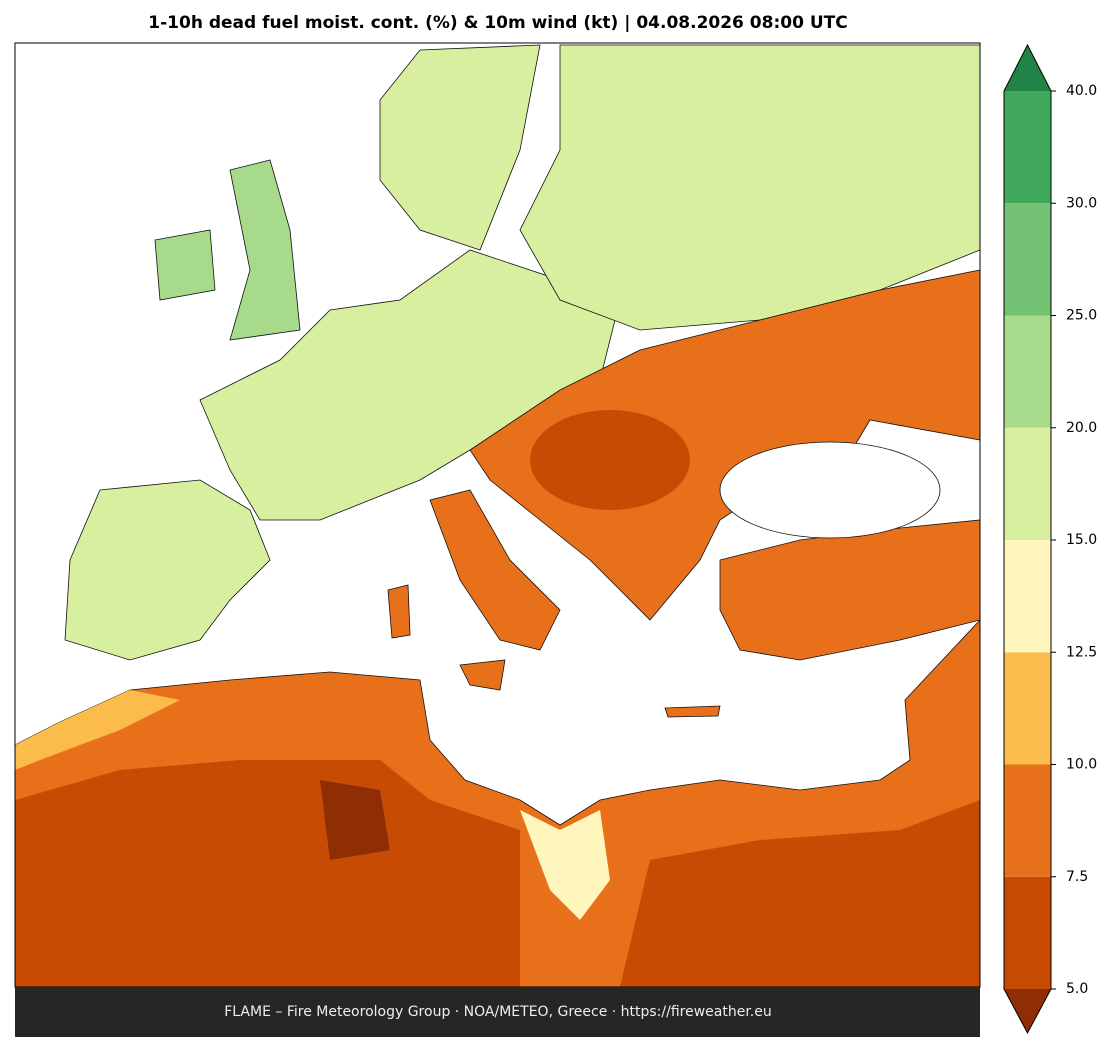 This screenshot has width=1119, height=1056. Describe the element at coordinates (830, 490) in the screenshot. I see `black-sea` at that location.